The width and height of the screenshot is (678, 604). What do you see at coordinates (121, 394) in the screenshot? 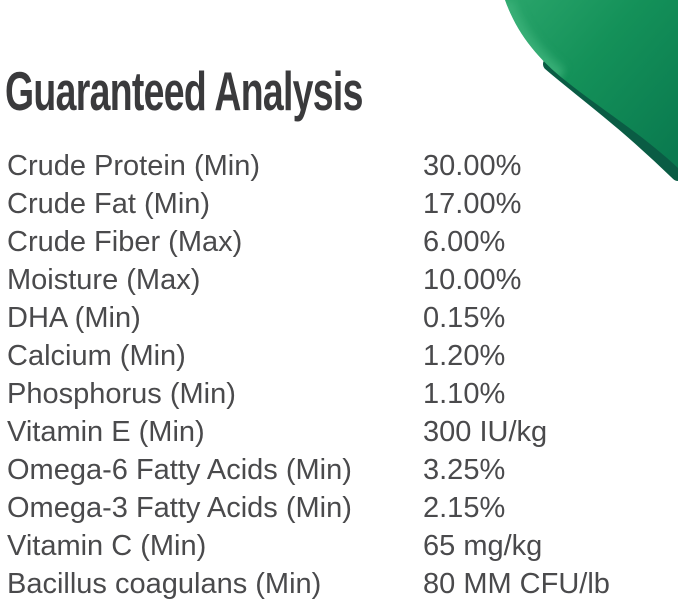
I see `nutrient-label: Phosphorus (Min)` at bounding box center [121, 394].